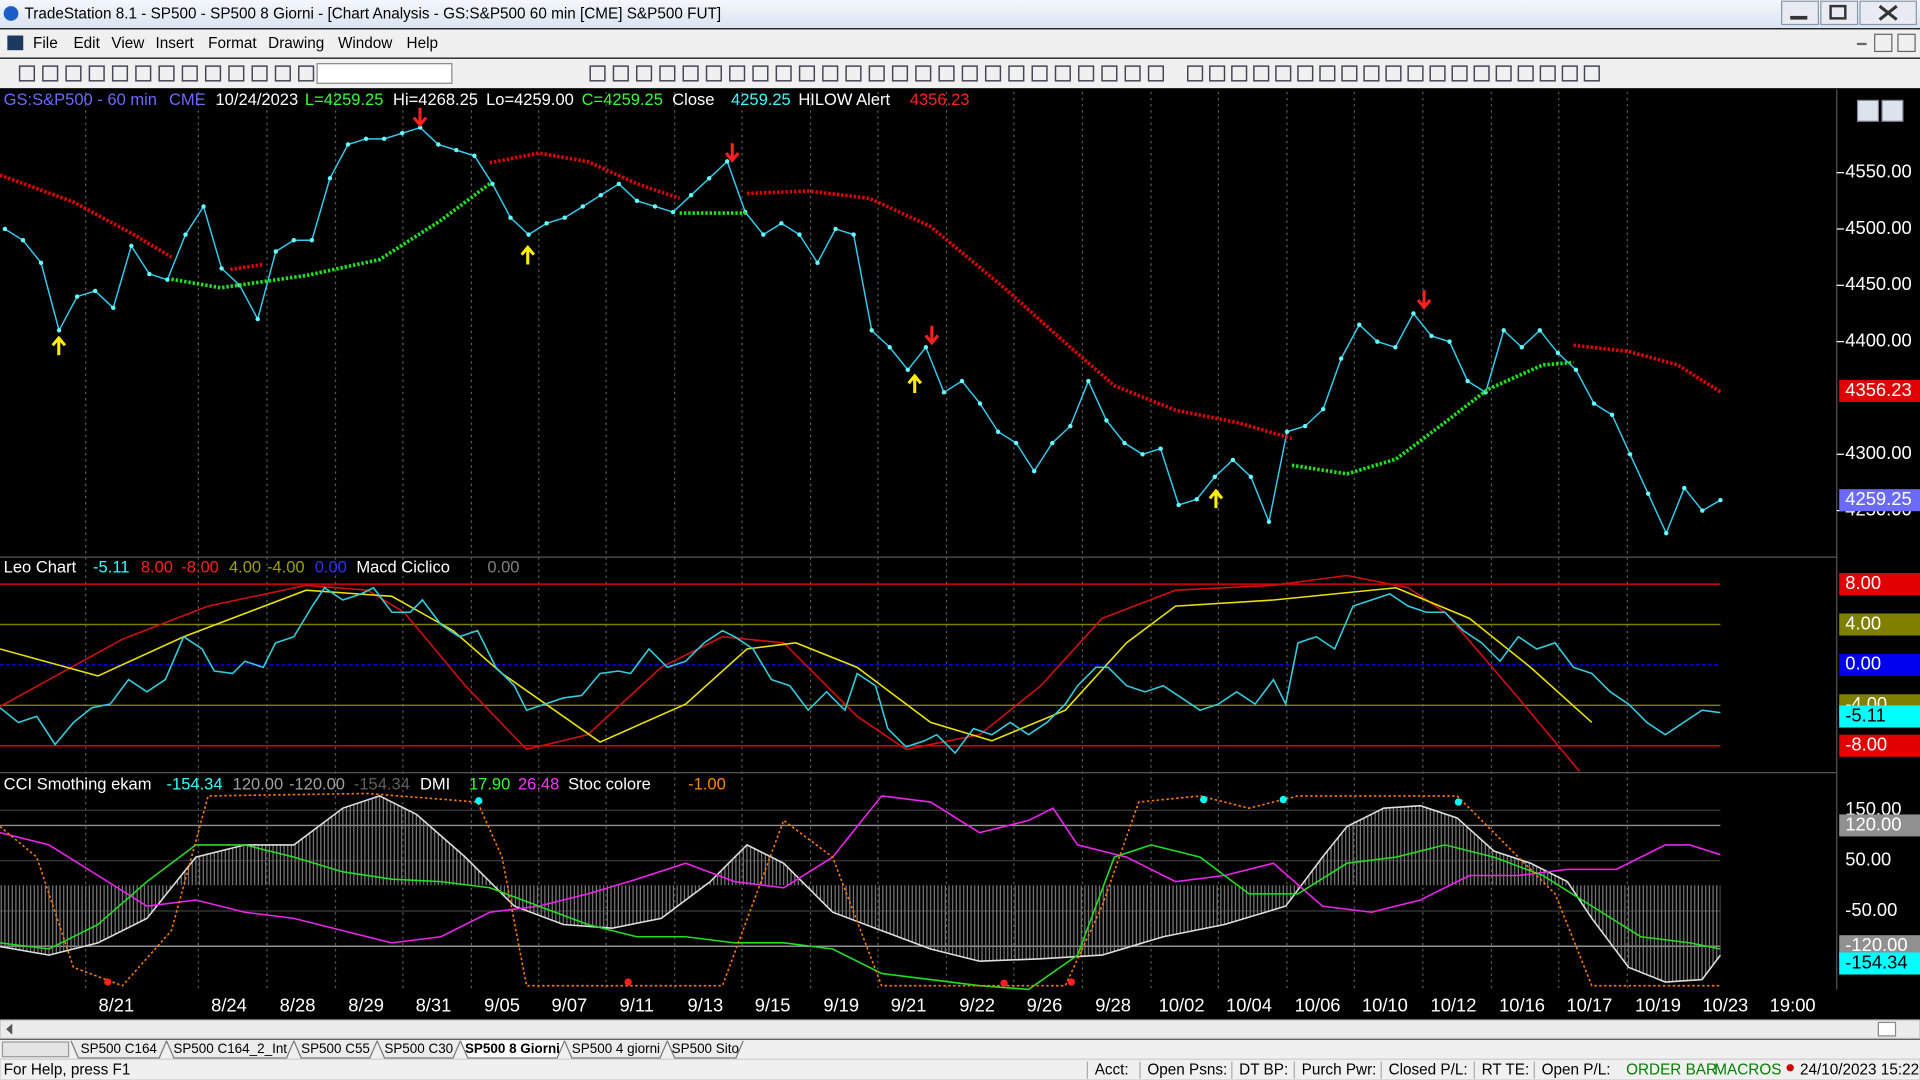 This screenshot has height=1080, width=1920. Describe the element at coordinates (296, 43) in the screenshot. I see `menu-item: Drawing` at that location.